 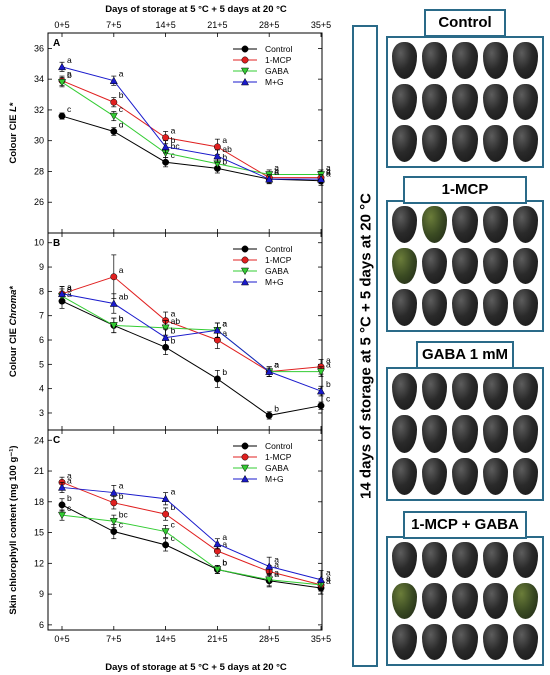 What do you see at coordinates (465, 190) in the screenshot?
I see `photo-title: 1-MCP` at bounding box center [465, 190].